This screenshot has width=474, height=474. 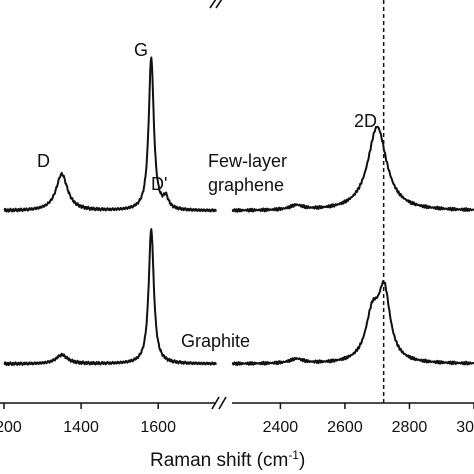 I want to click on x-tick-label: 2400, so click(x=281, y=427).